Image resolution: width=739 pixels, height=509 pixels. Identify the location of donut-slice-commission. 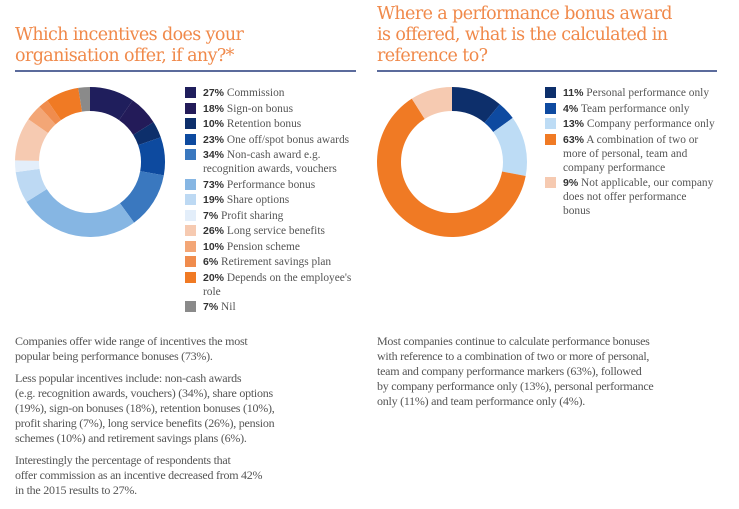
(111, 104).